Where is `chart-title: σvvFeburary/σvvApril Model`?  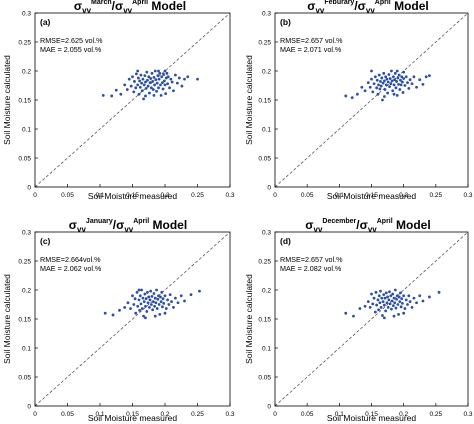 chart-title: σvvFeburary/σvvApril Model is located at coordinates (368, 7).